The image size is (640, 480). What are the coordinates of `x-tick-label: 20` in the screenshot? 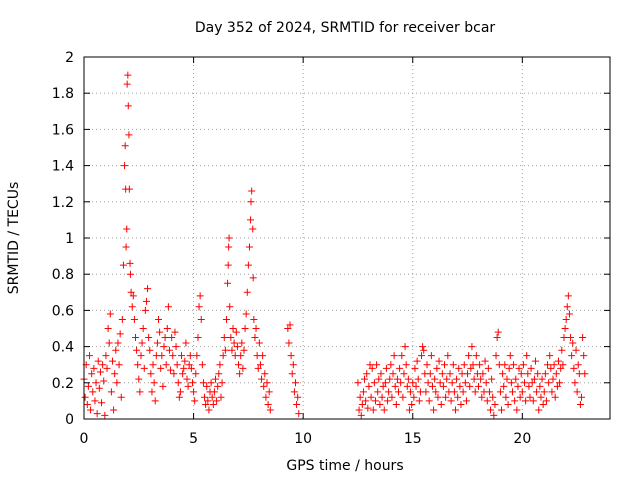 It's located at (522, 439).